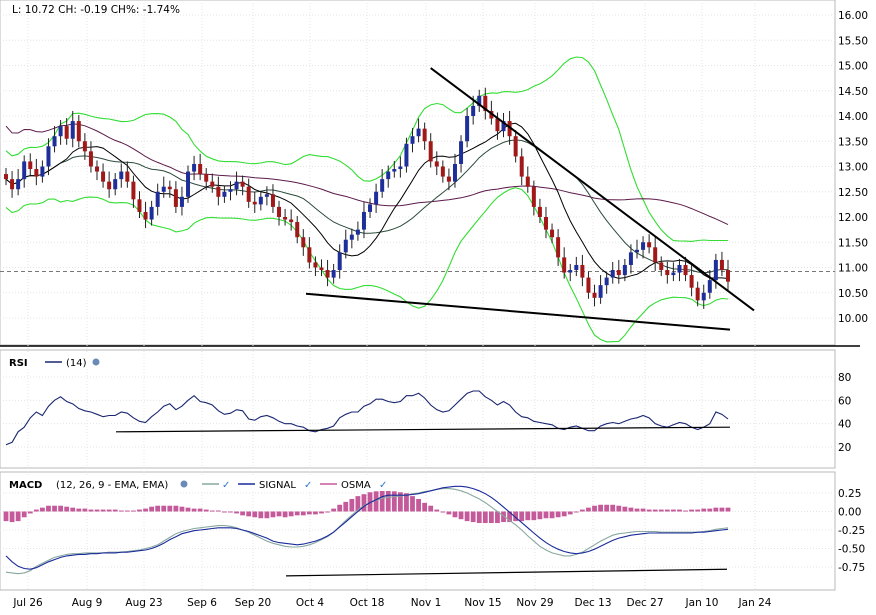 The width and height of the screenshot is (876, 615). What do you see at coordinates (844, 378) in the screenshot?
I see `rsi-tick-label: 80` at bounding box center [844, 378].